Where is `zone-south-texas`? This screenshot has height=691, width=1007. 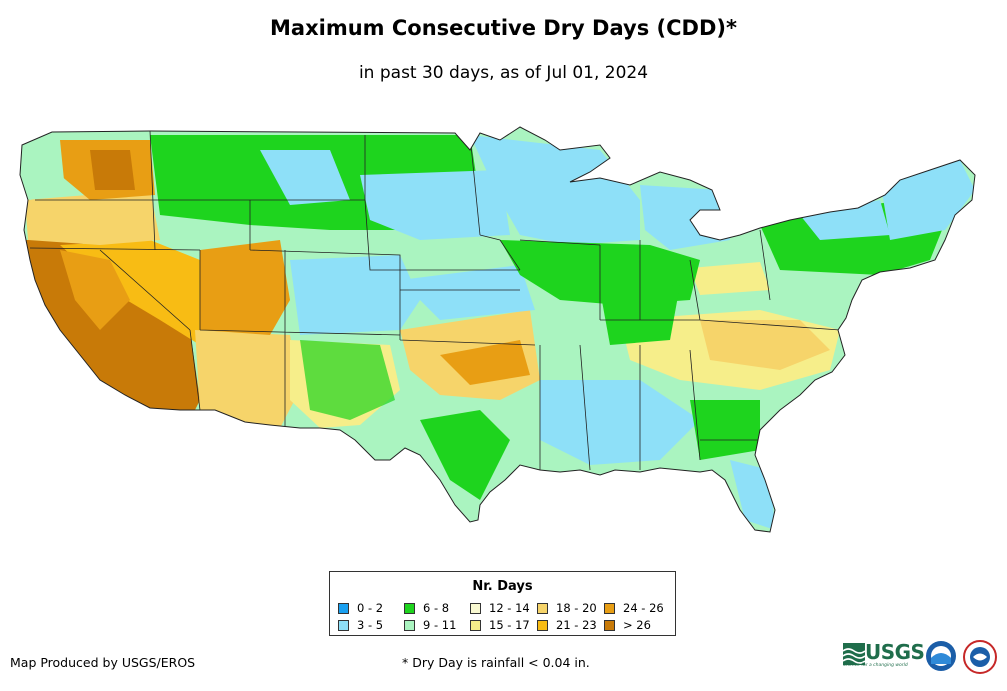
zone-south-texas is located at coordinates (465, 455).